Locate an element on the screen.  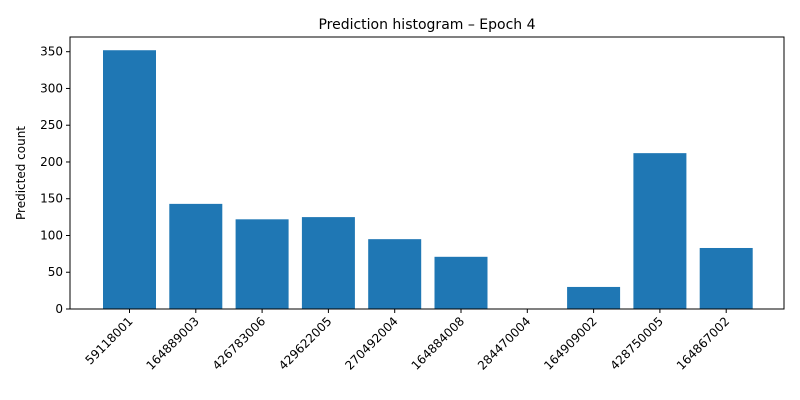
chart-title: Prediction histogram – Epoch 4 is located at coordinates (426, 25).